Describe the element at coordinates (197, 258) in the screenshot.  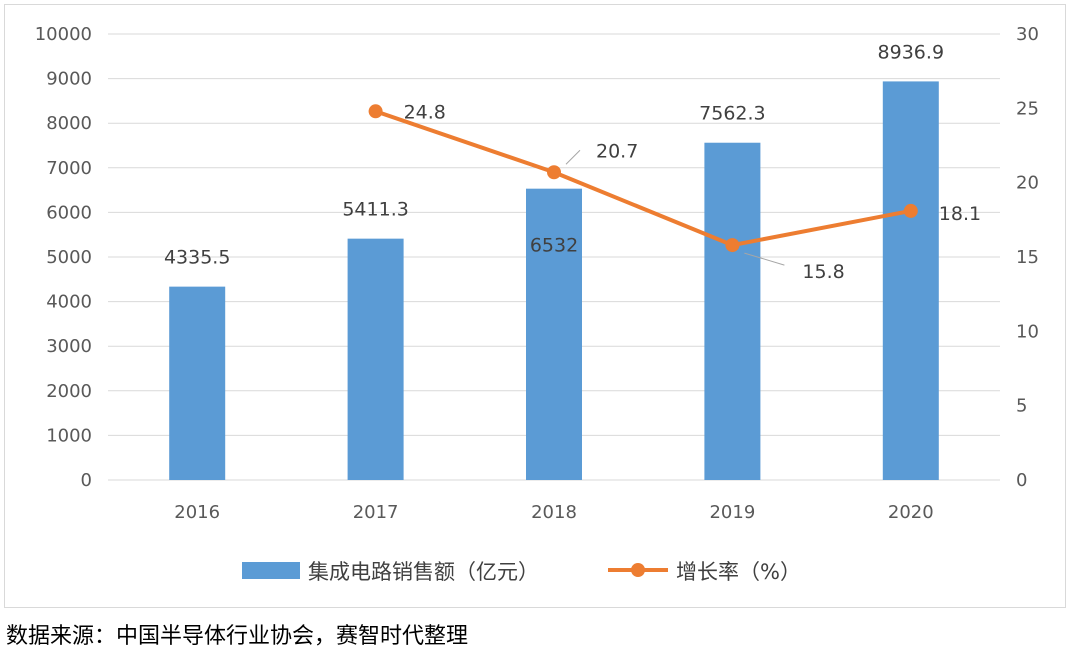
I see `bar-data-label: 4335.5` at that location.